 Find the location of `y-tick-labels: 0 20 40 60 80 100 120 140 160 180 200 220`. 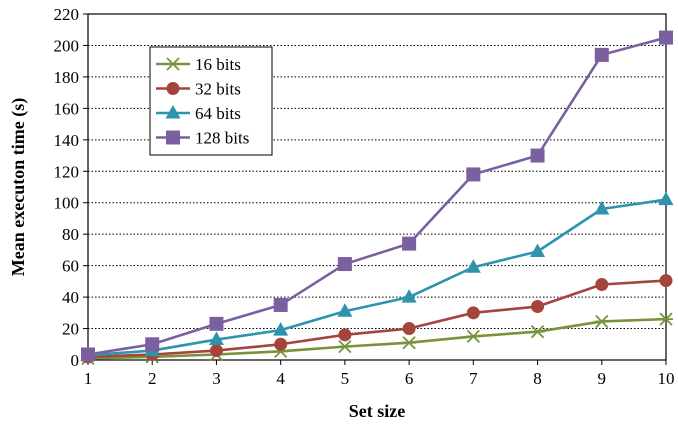

y-tick-labels: 0 20 40 60 80 100 120 140 160 180 200 220 is located at coordinates (71, 187).